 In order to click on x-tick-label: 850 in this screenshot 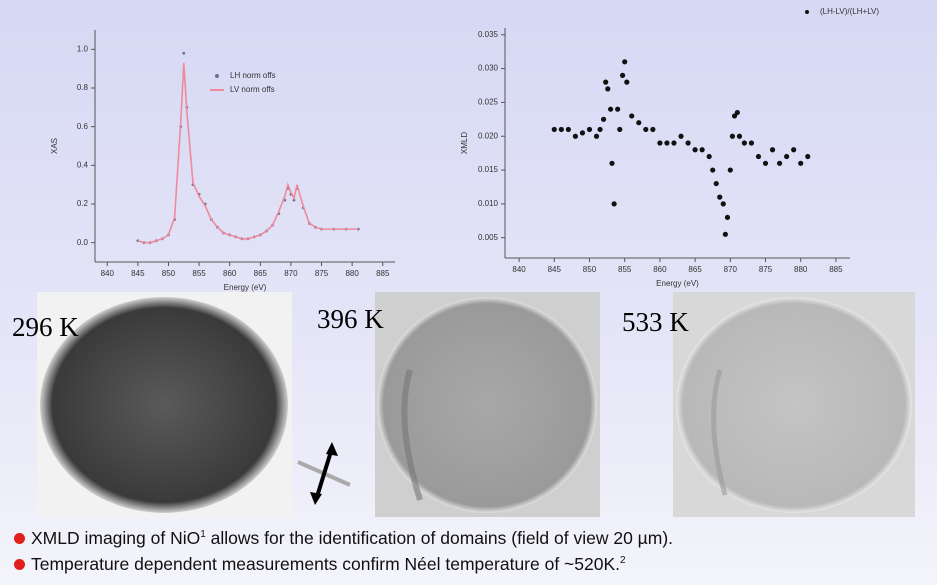, I will do `click(169, 273)`.